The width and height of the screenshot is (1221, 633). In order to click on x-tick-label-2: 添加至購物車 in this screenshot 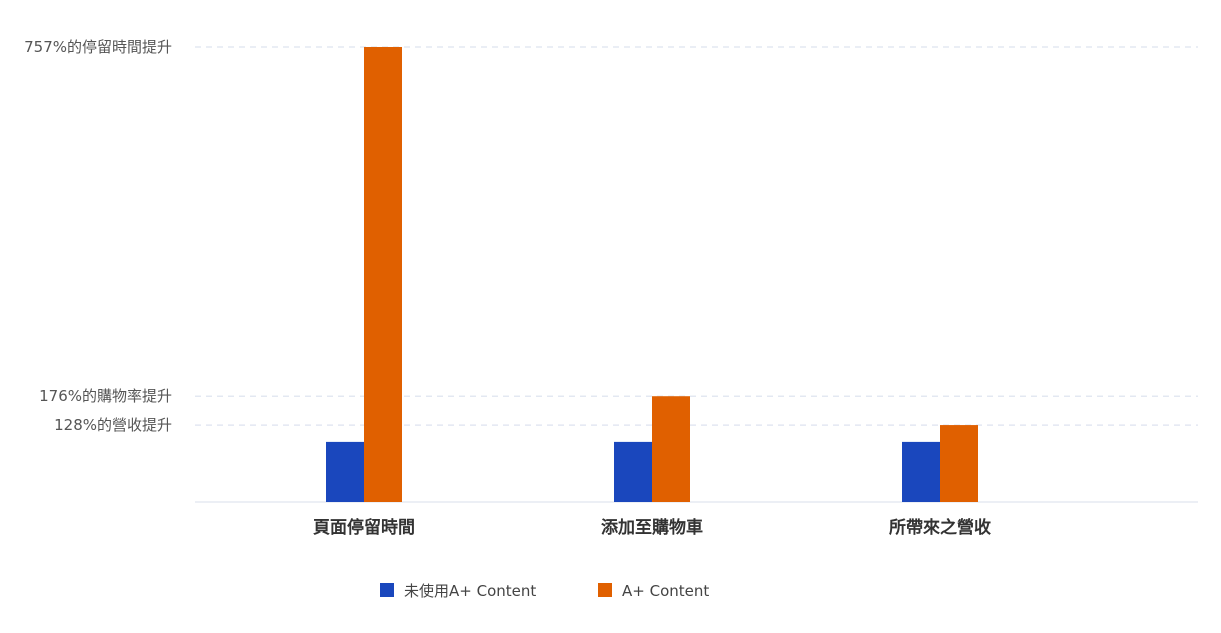, I will do `click(652, 527)`.